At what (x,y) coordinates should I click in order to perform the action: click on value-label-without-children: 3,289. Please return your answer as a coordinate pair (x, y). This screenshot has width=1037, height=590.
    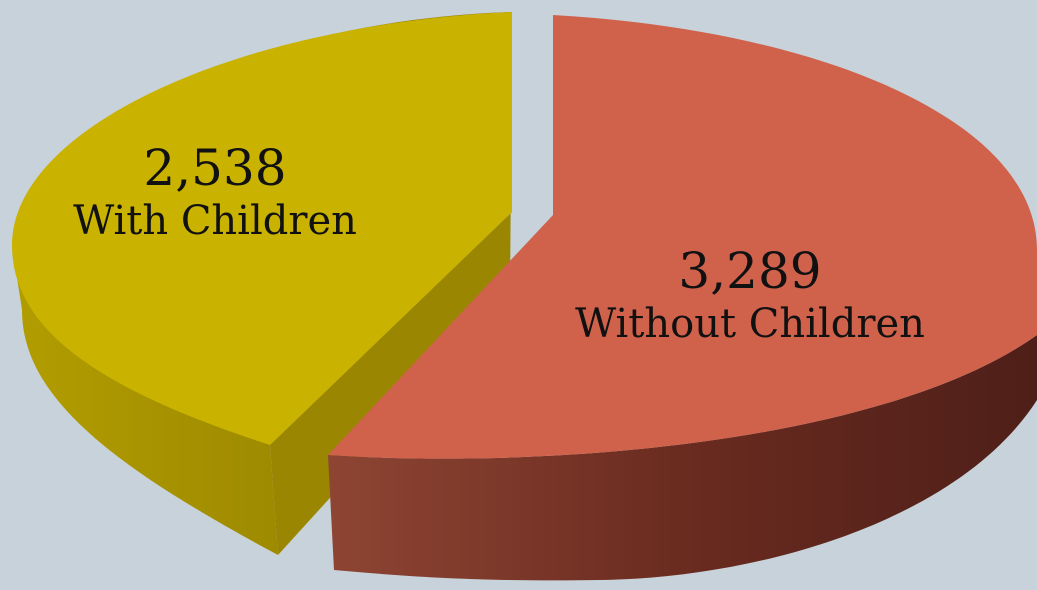
    Looking at the image, I should click on (750, 271).